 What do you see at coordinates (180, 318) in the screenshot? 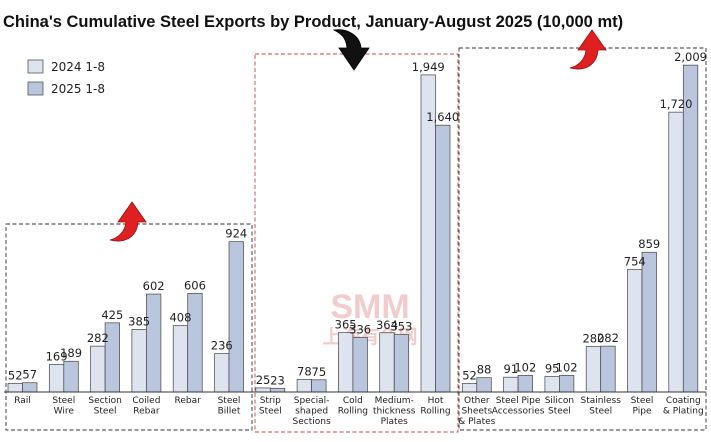
I see `value-label-2024-4: 408` at bounding box center [180, 318].